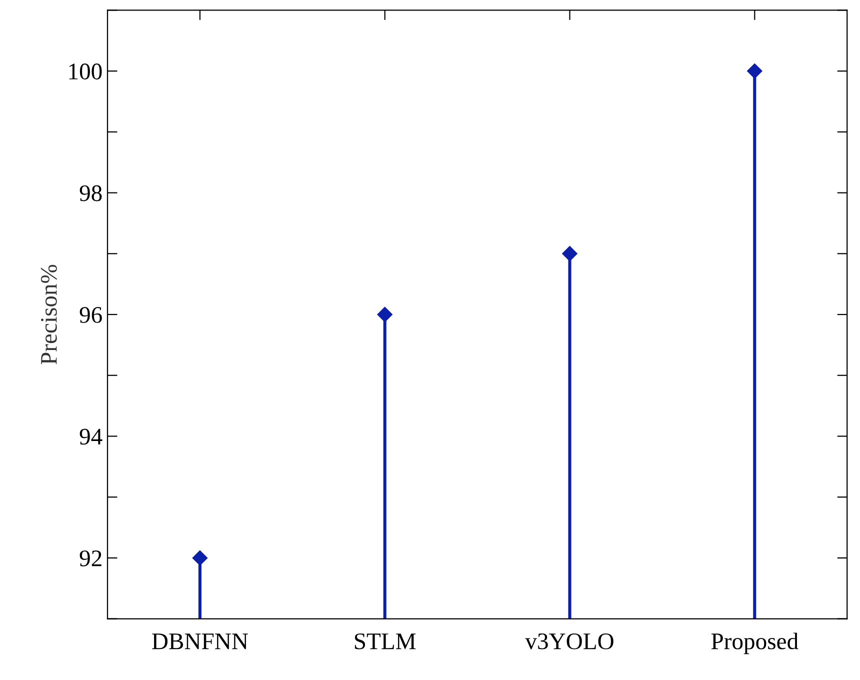 This screenshot has width=860, height=680. Describe the element at coordinates (85, 72) in the screenshot. I see `y-tick-label: 100` at that location.